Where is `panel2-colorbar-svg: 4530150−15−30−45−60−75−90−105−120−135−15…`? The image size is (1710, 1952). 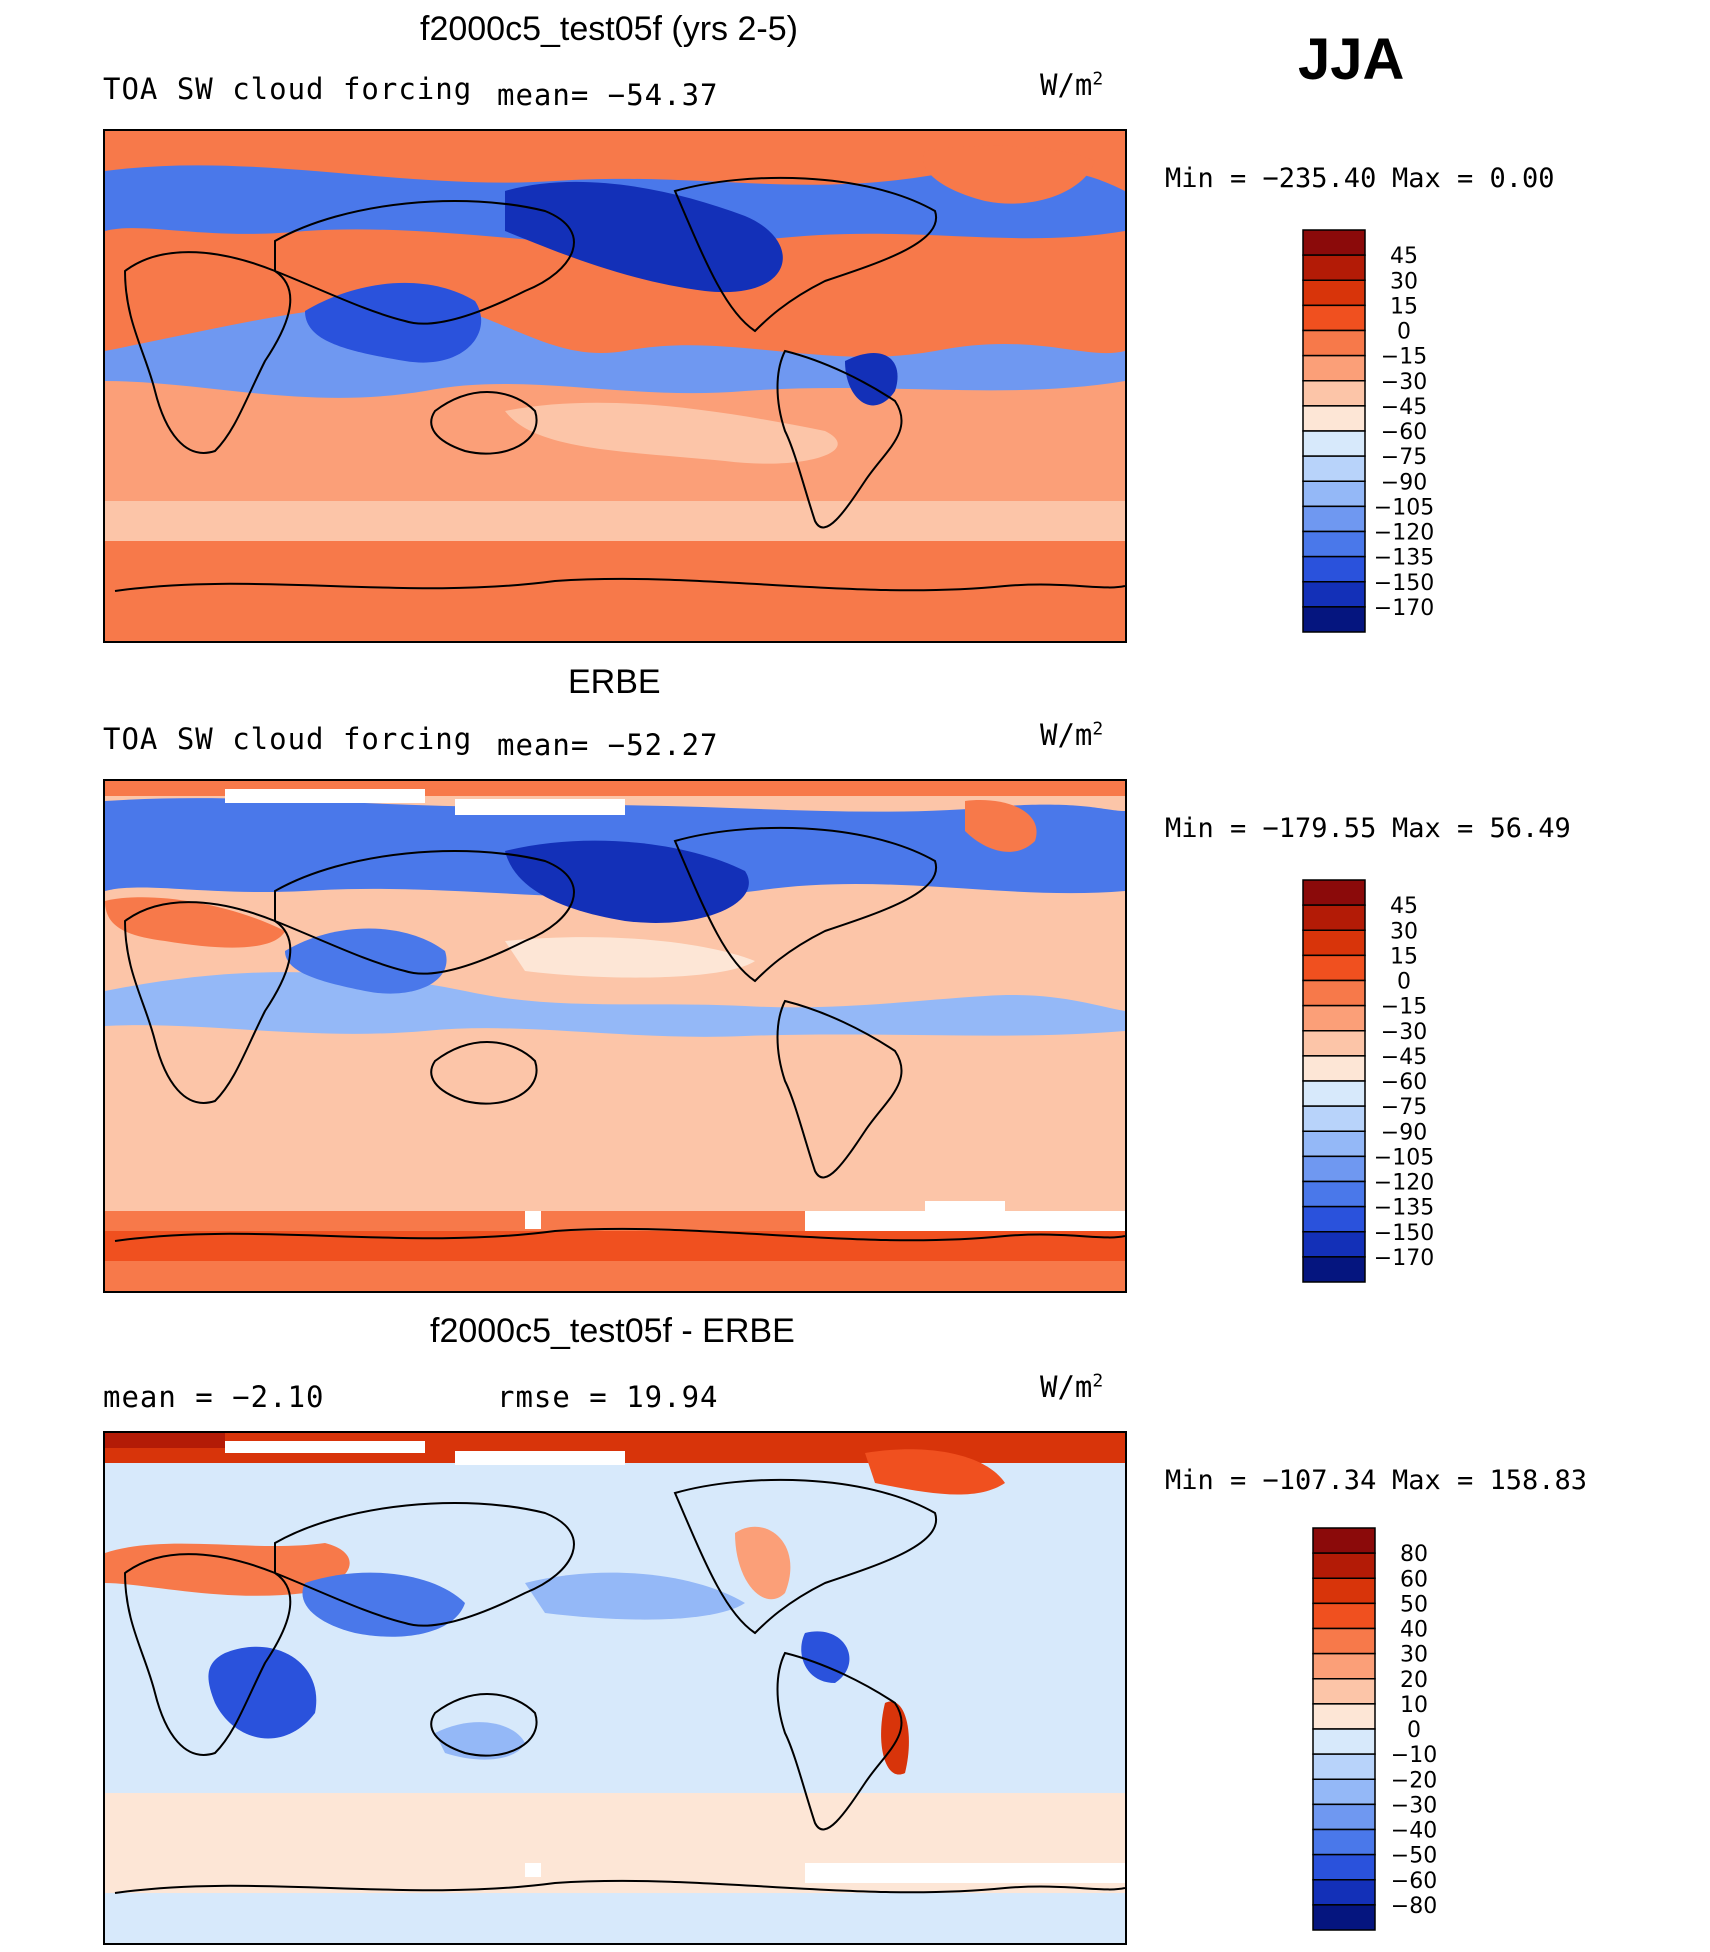
panel2-colorbar-svg: 4530150−15−30−45−60−75−90−105−120−135−15… is located at coordinates (1368, 1081).